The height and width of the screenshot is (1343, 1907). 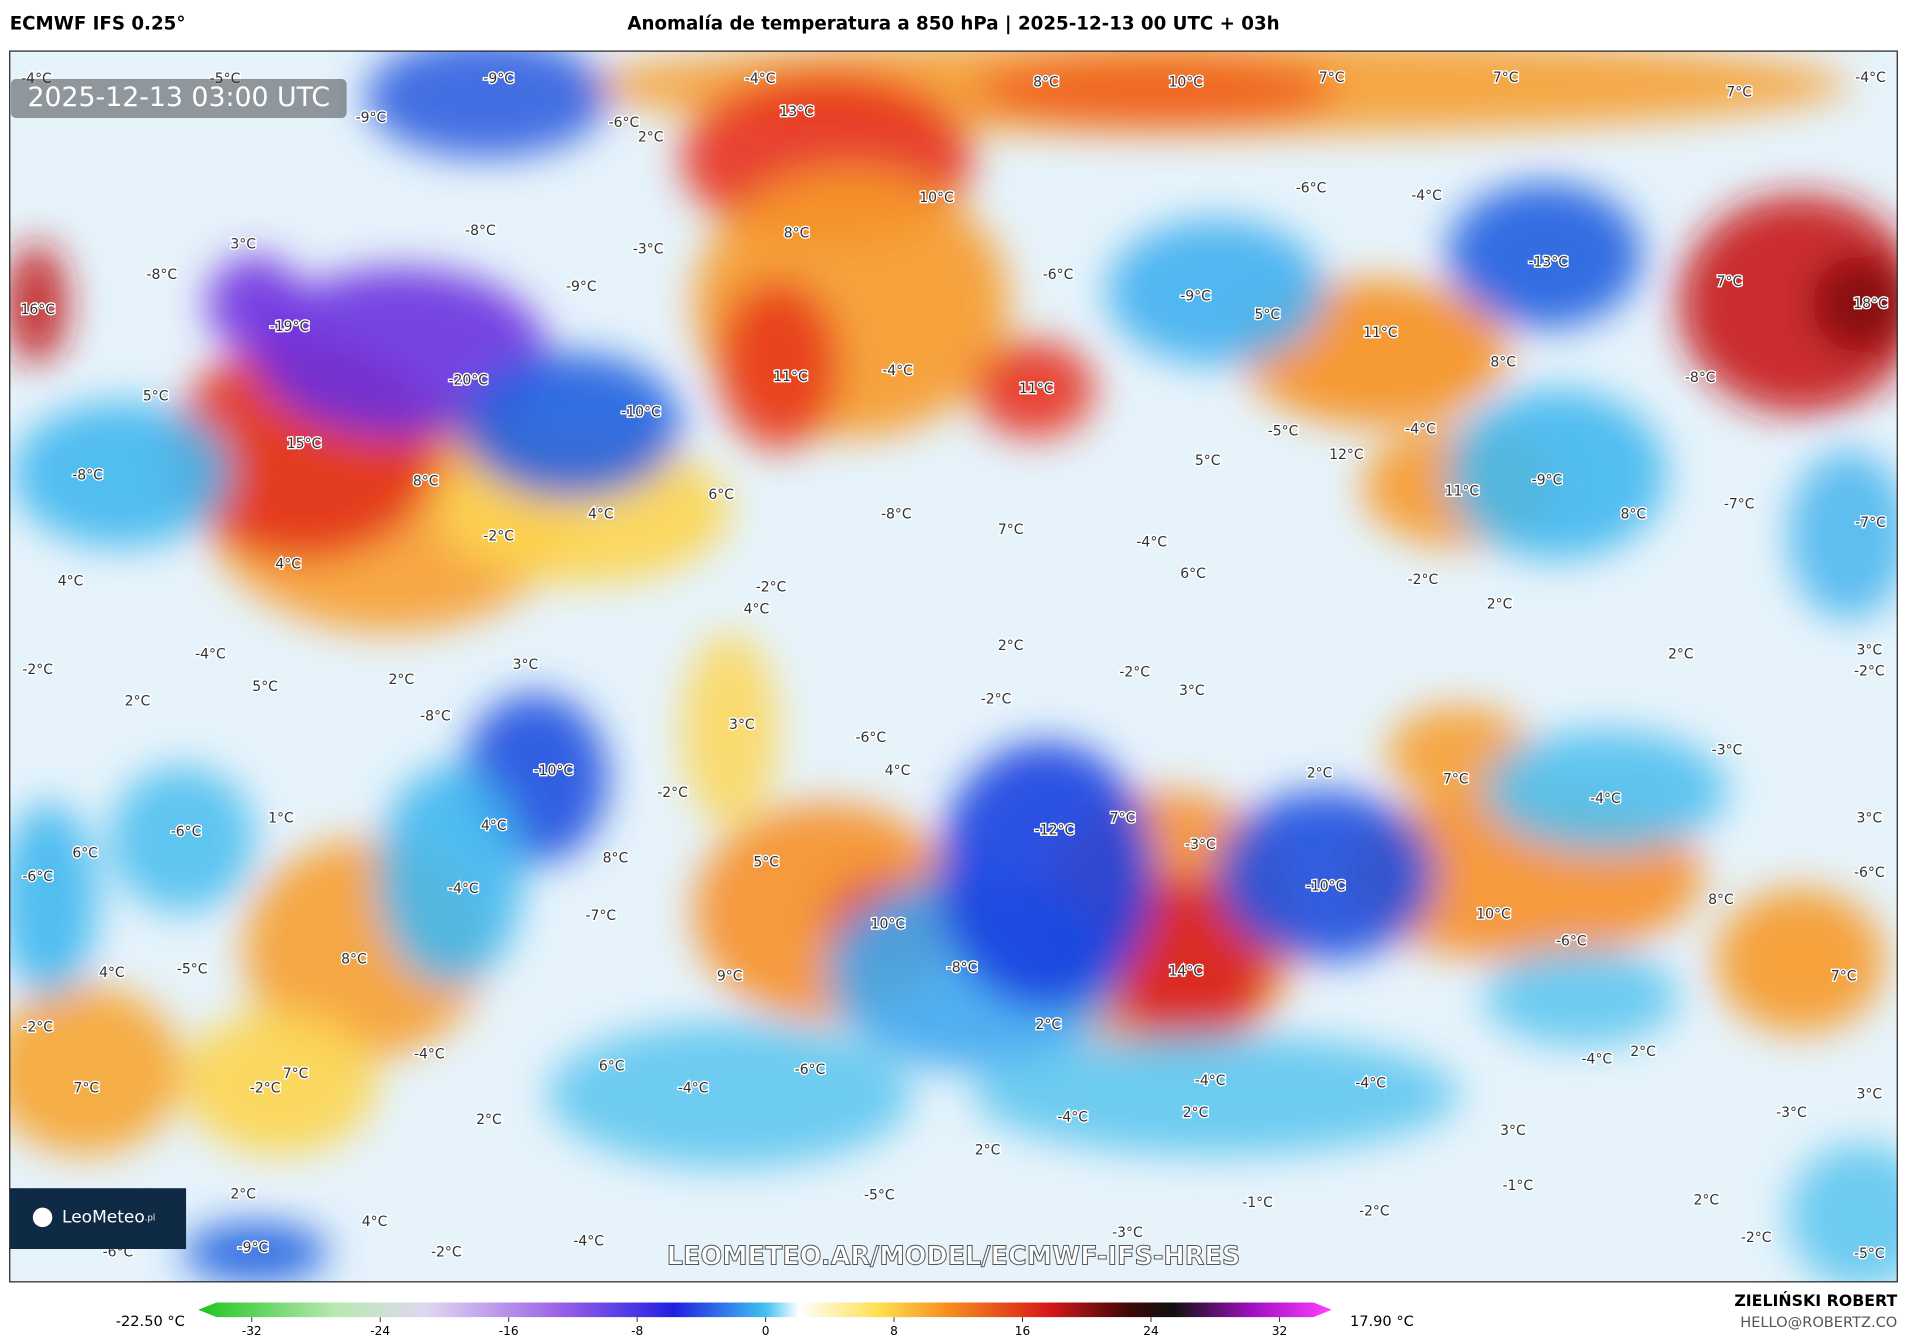 What do you see at coordinates (252, 1331) in the screenshot?
I see `colorbar-tick-label: -32` at bounding box center [252, 1331].